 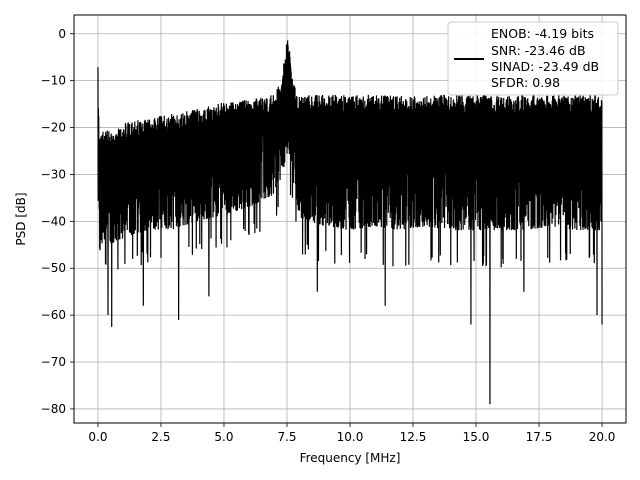 I want to click on x-tick-label: 12.5, so click(x=413, y=437).